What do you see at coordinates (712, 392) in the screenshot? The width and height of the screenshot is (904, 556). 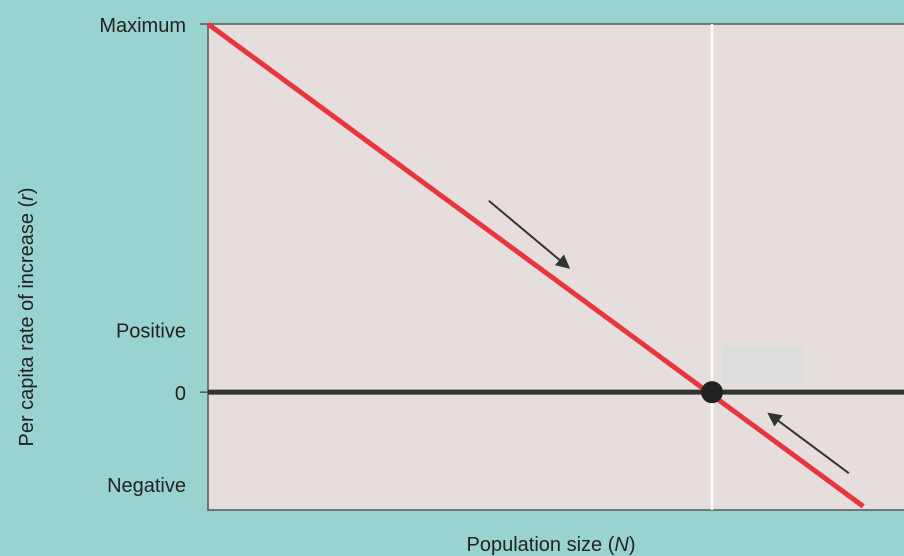 I see `equilibrium-point` at bounding box center [712, 392].